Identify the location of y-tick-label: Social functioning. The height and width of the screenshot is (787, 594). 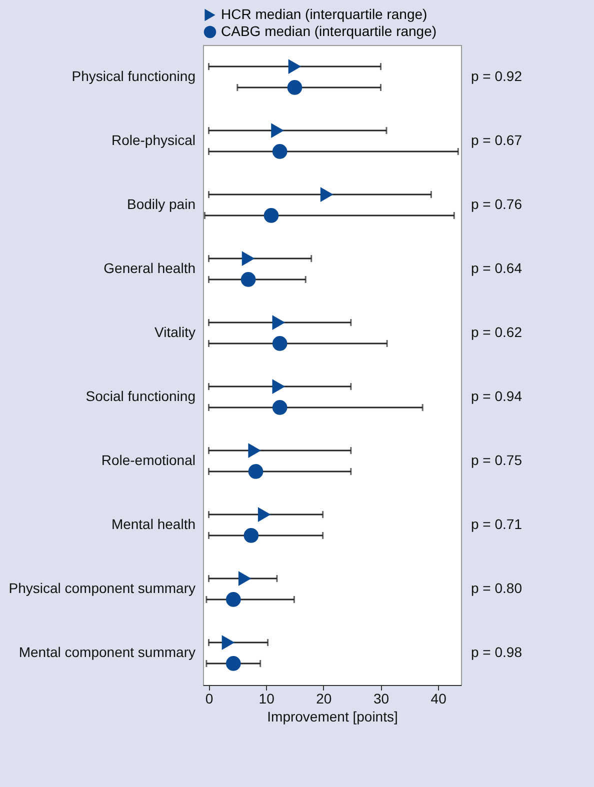
(141, 396).